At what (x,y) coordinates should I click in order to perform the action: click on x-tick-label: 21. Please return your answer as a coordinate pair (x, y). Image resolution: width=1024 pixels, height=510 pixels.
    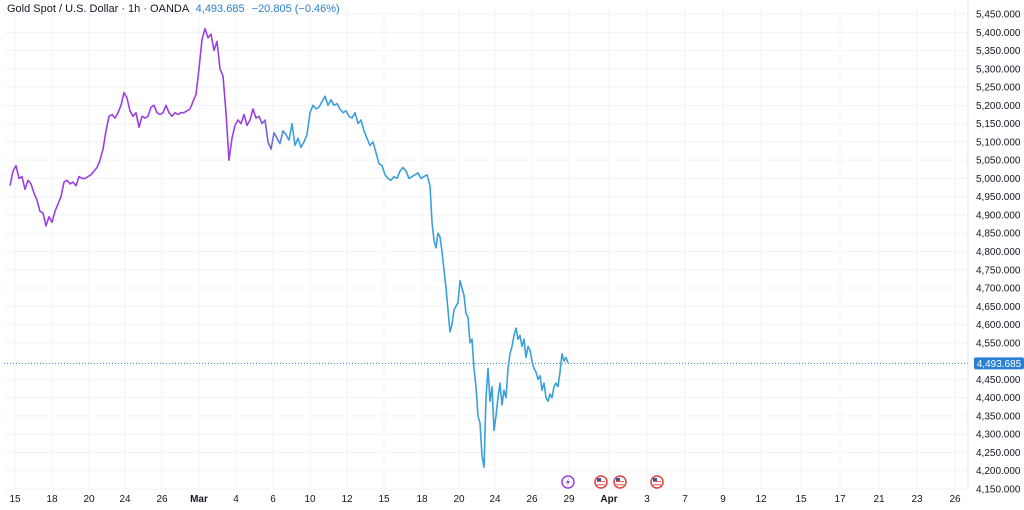
    Looking at the image, I should click on (879, 499).